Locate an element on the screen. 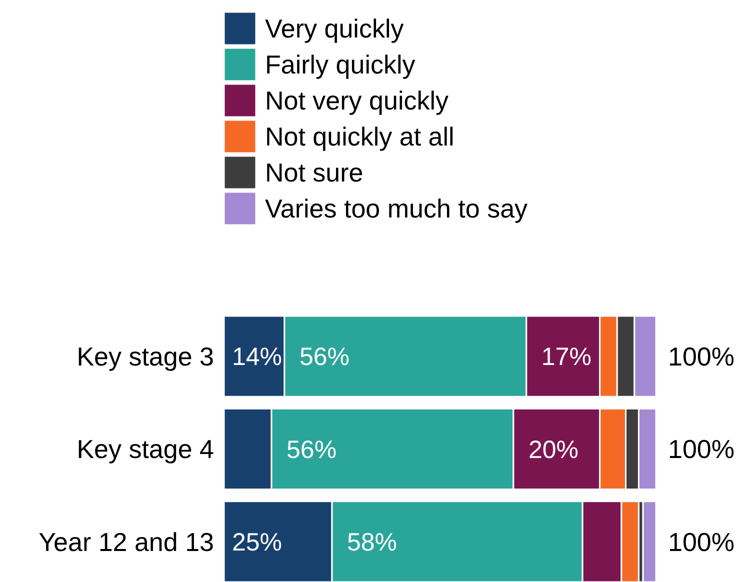 This screenshot has height=582, width=753. data-label: 17% is located at coordinates (566, 357).